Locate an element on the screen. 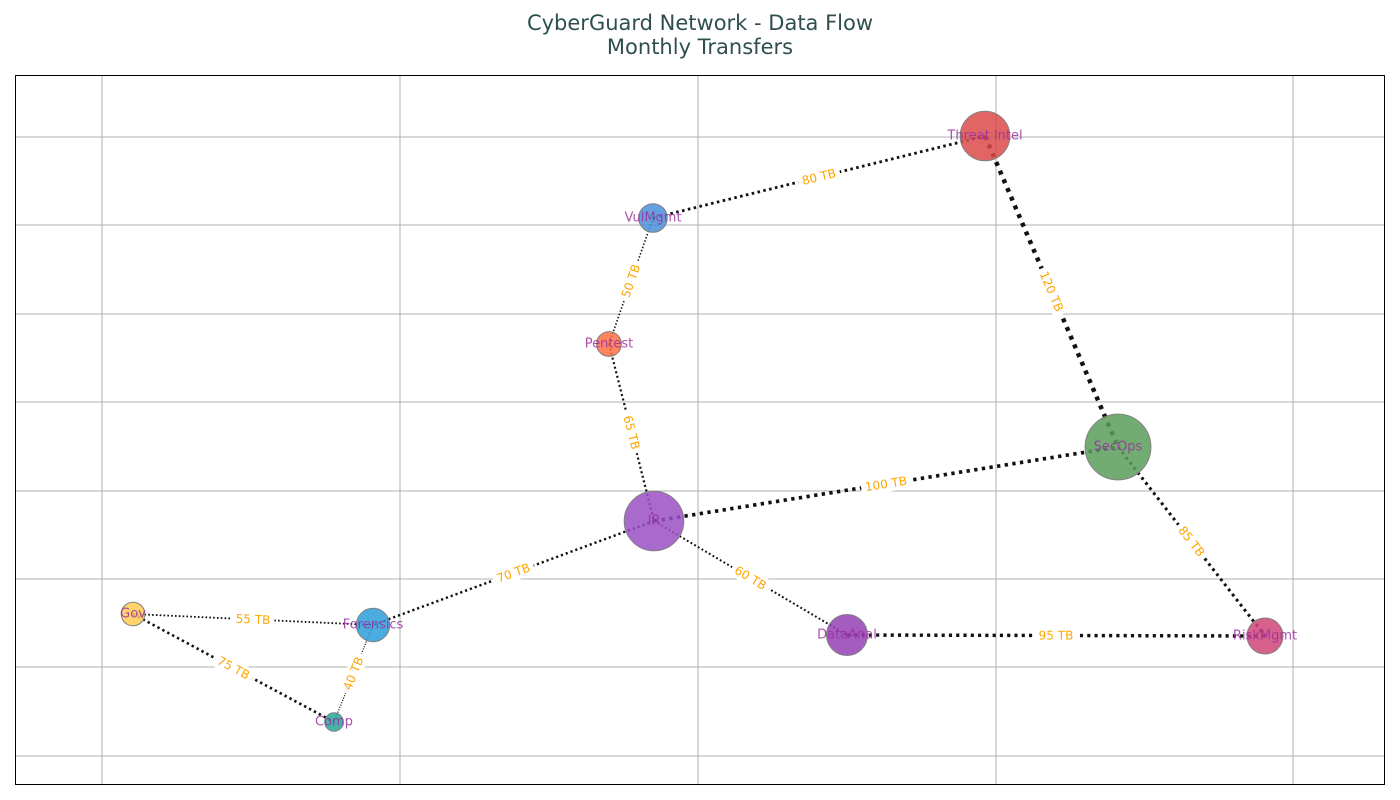 The image size is (1400, 800). node-forensics is located at coordinates (373, 625).